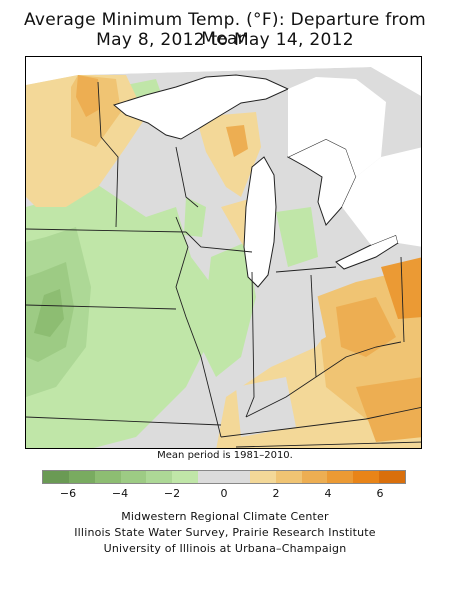 This screenshot has height=600, width=450. I want to click on cool-zone-west-dark, so click(49, 313).